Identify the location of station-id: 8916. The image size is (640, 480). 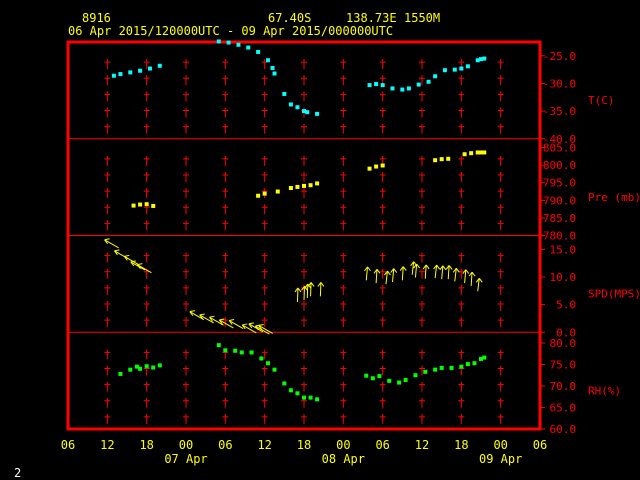
(96, 18).